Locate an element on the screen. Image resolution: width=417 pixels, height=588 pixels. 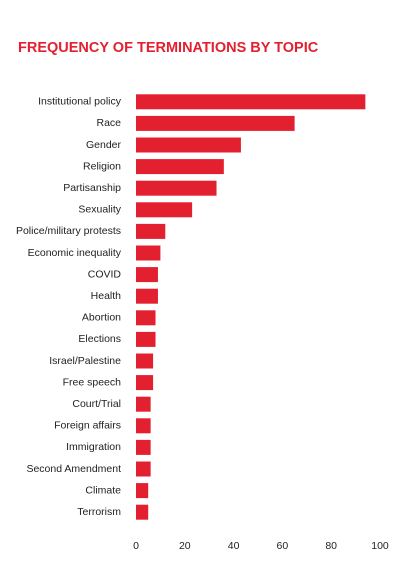
x-tick-label: 20 is located at coordinates (185, 546).